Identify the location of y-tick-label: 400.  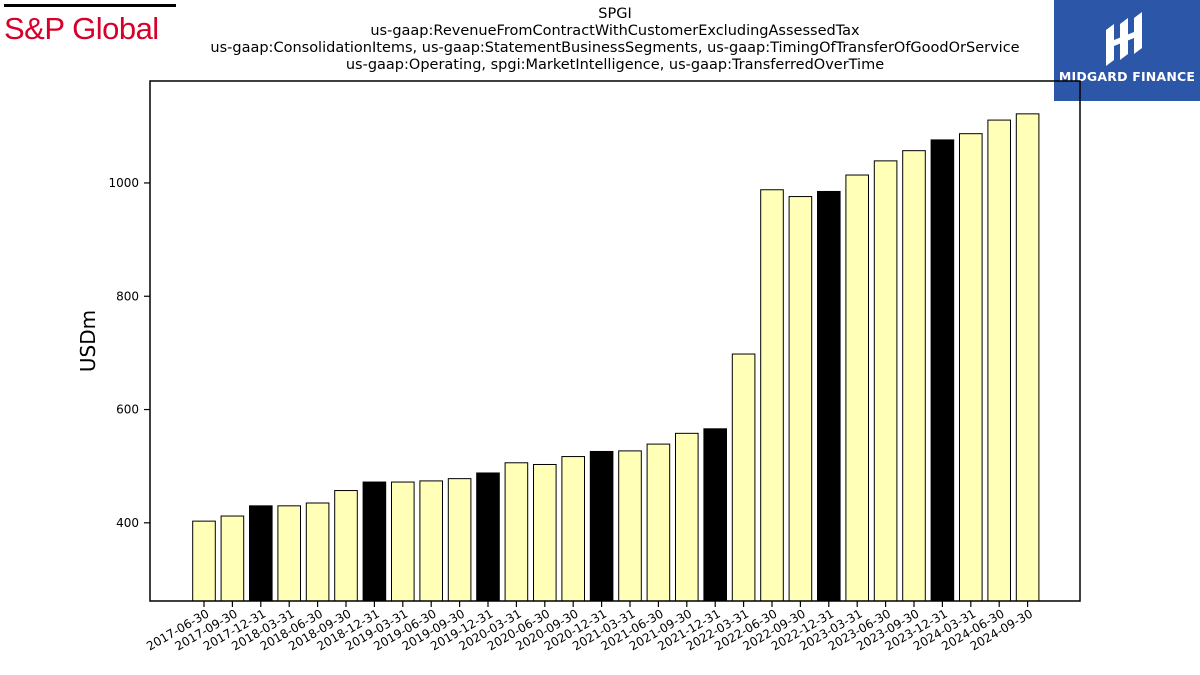
(127, 523).